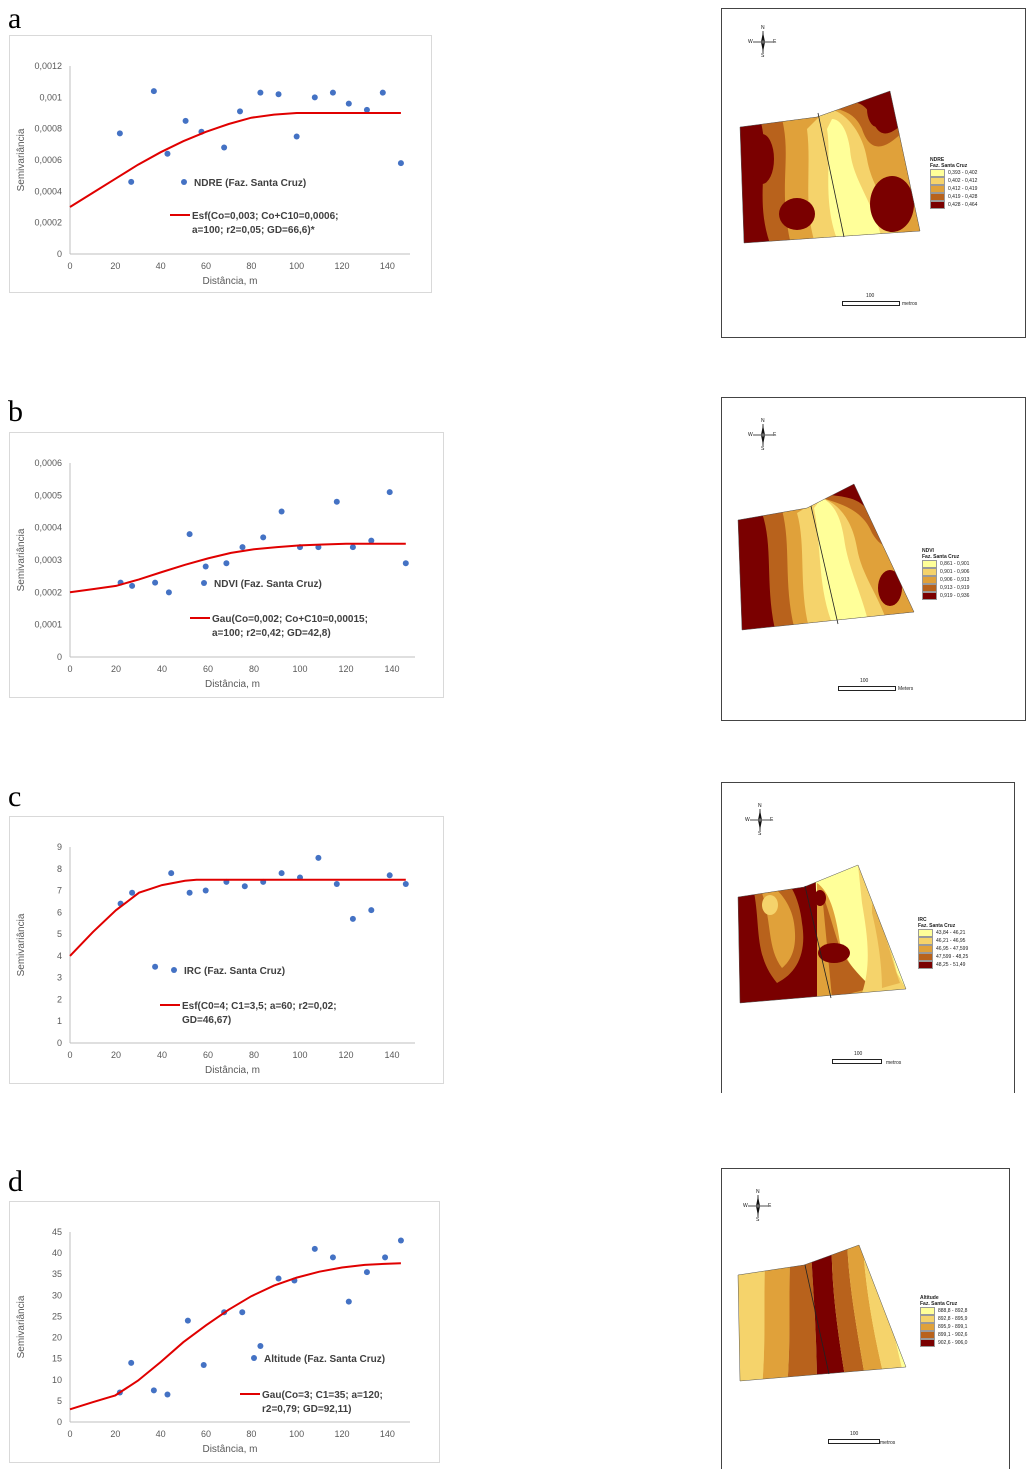  Describe the element at coordinates (883, 686) in the screenshot. I see `scale-bar-b: 100 Meters` at that location.